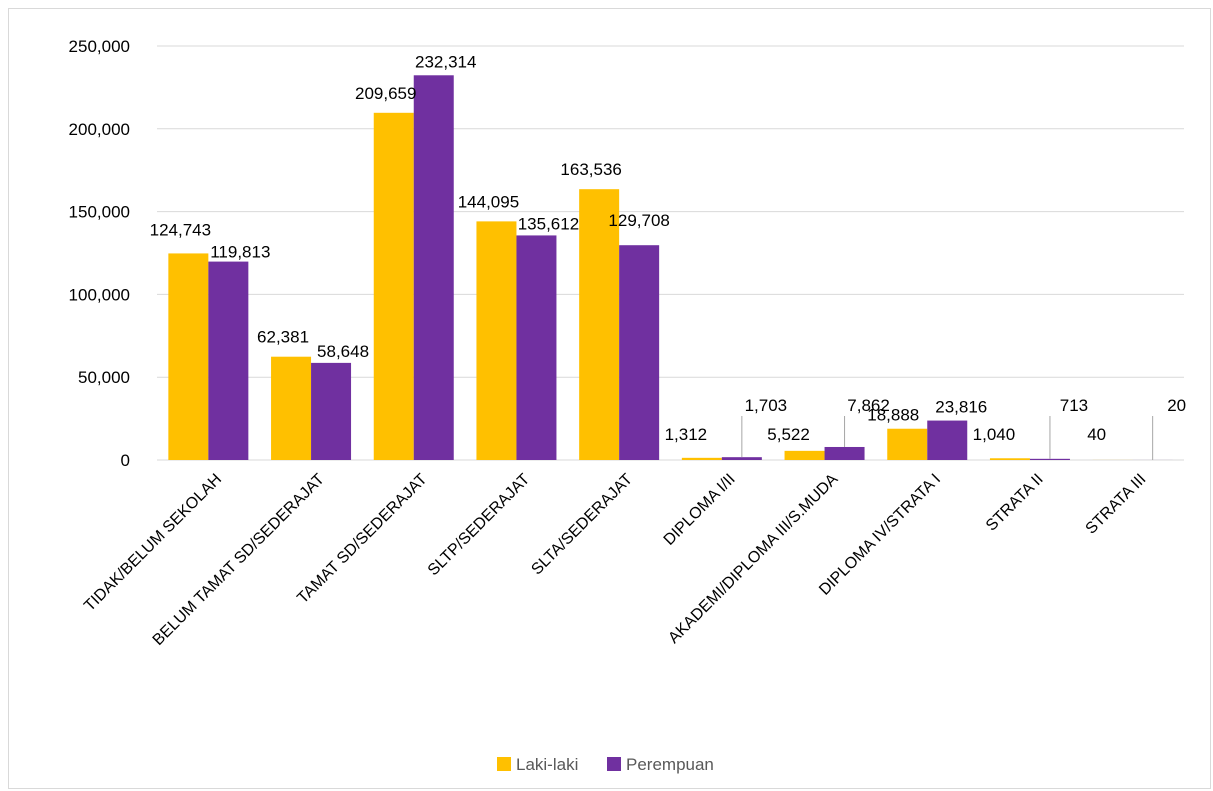 The height and width of the screenshot is (791, 1213). Describe the element at coordinates (548, 223) in the screenshot. I see `data-label-perempuan-sltp-sederajat: 135,612` at that location.